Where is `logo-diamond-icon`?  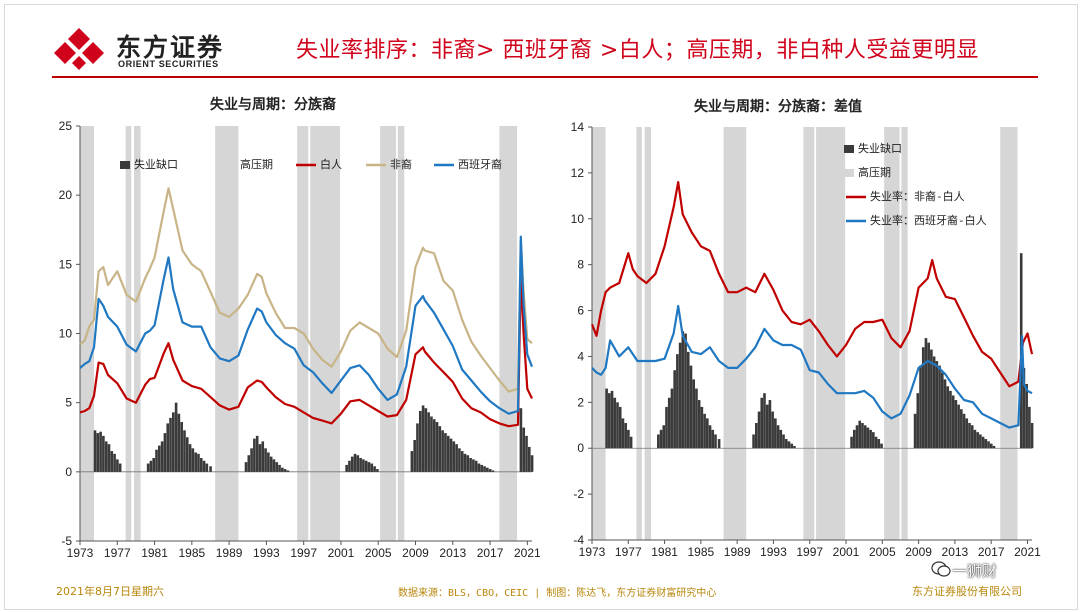 logo-diamond-icon is located at coordinates (79, 49).